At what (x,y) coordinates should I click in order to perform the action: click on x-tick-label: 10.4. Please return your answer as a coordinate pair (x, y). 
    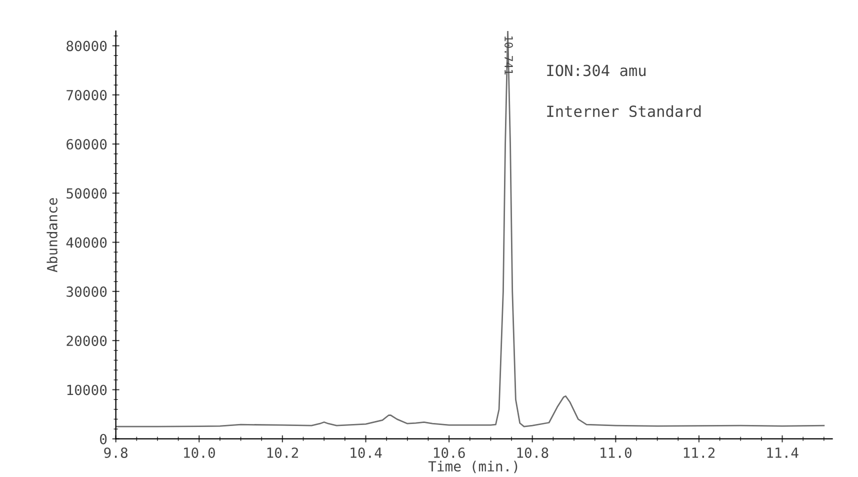
    Looking at the image, I should click on (366, 452).